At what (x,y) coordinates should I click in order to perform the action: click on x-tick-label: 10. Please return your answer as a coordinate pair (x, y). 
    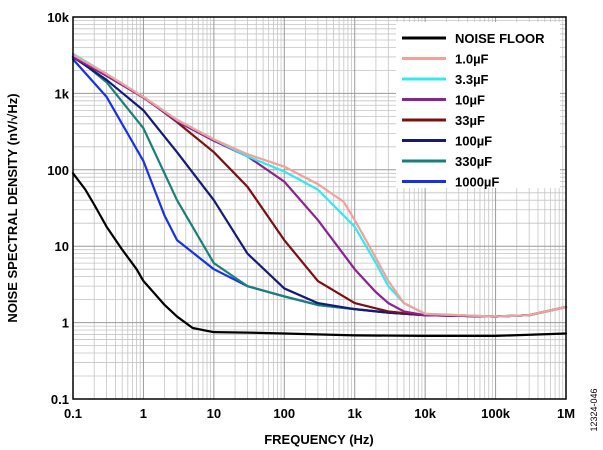
    Looking at the image, I should click on (214, 413).